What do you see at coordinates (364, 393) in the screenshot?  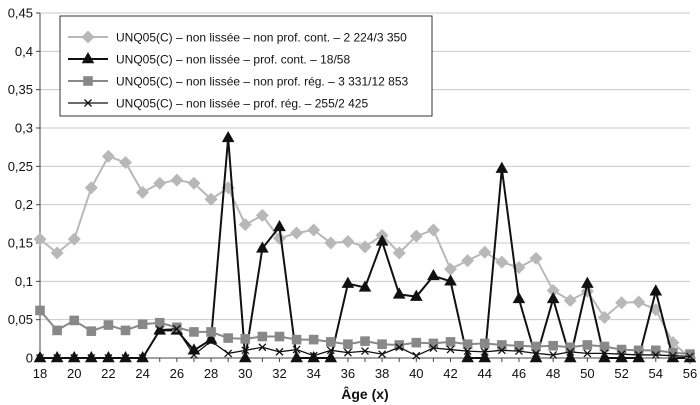 I see `x-axis-title: Âge (x)` at bounding box center [364, 393].